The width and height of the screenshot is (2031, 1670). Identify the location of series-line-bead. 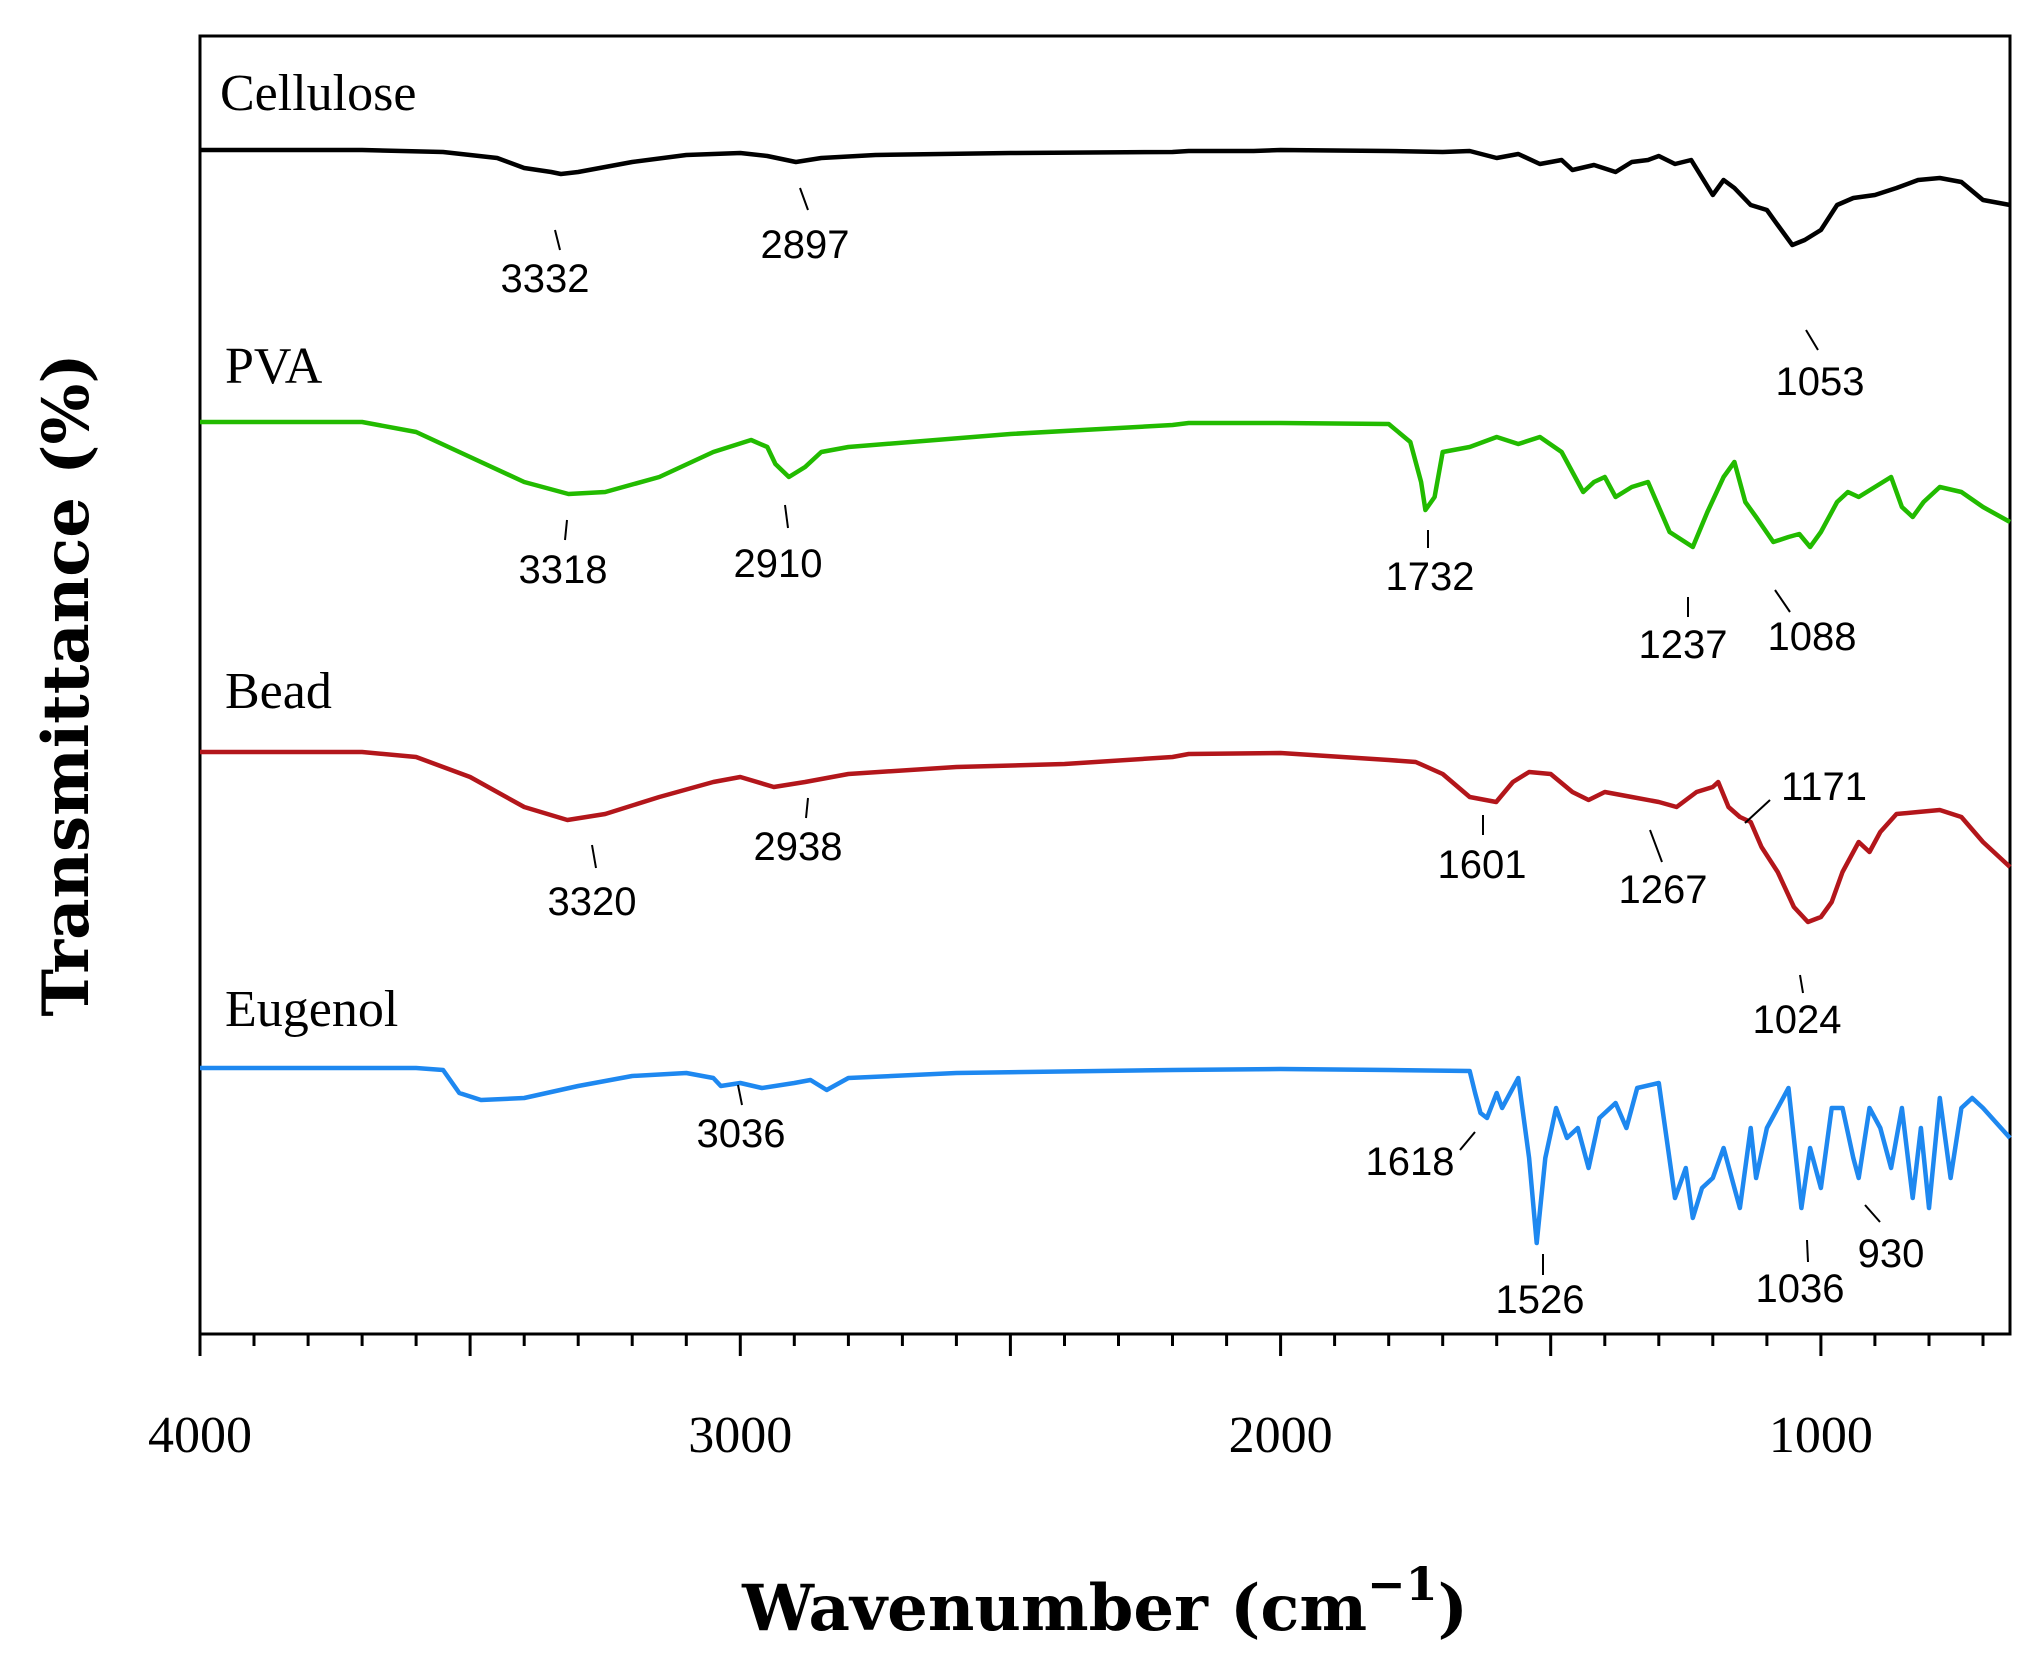
(1106, 837).